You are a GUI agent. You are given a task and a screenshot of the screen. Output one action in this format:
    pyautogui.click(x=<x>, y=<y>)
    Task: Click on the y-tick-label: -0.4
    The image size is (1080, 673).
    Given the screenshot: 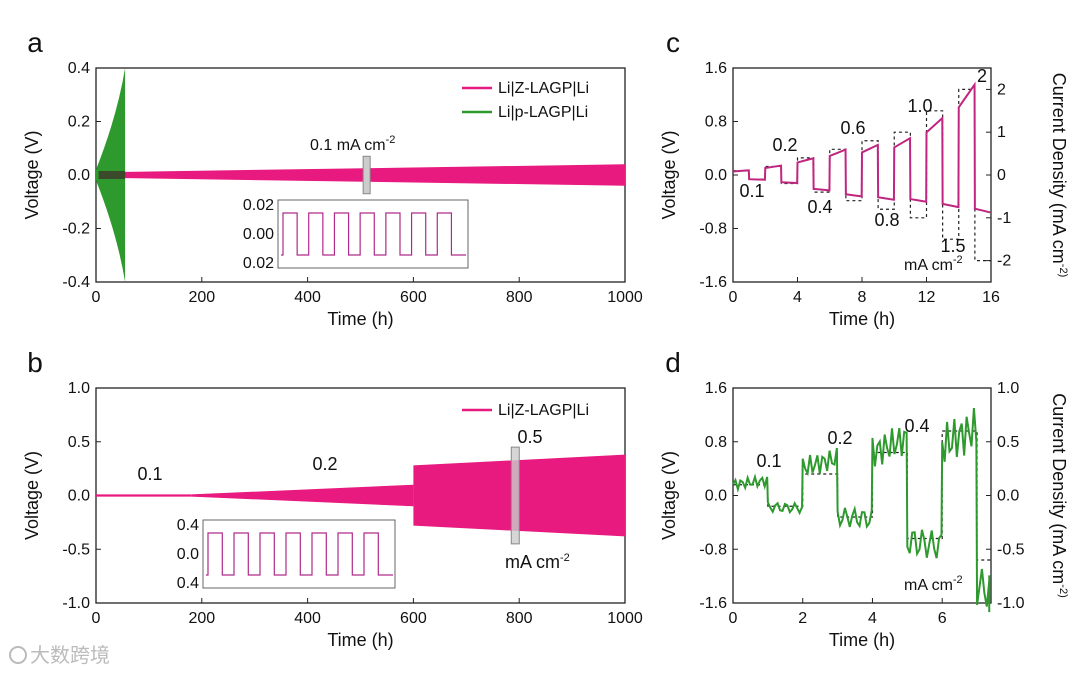 What is the action you would take?
    pyautogui.click(x=76, y=282)
    